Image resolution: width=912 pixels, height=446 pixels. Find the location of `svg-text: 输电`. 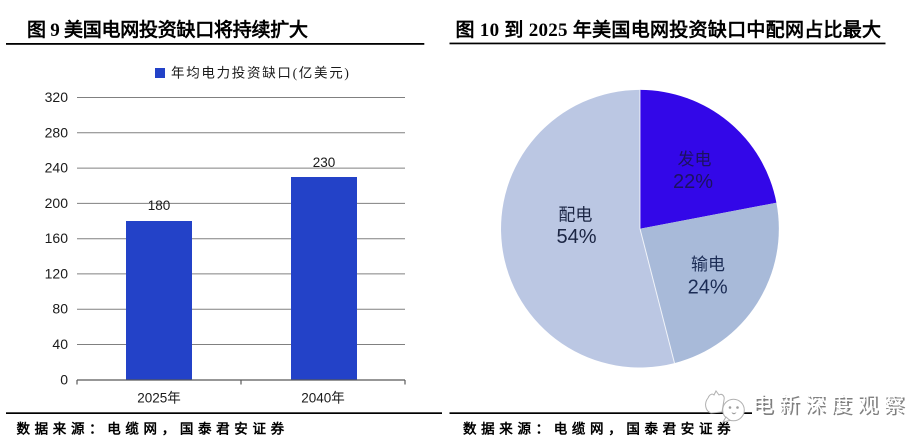

svg-text: 输电 is located at coordinates (708, 264).